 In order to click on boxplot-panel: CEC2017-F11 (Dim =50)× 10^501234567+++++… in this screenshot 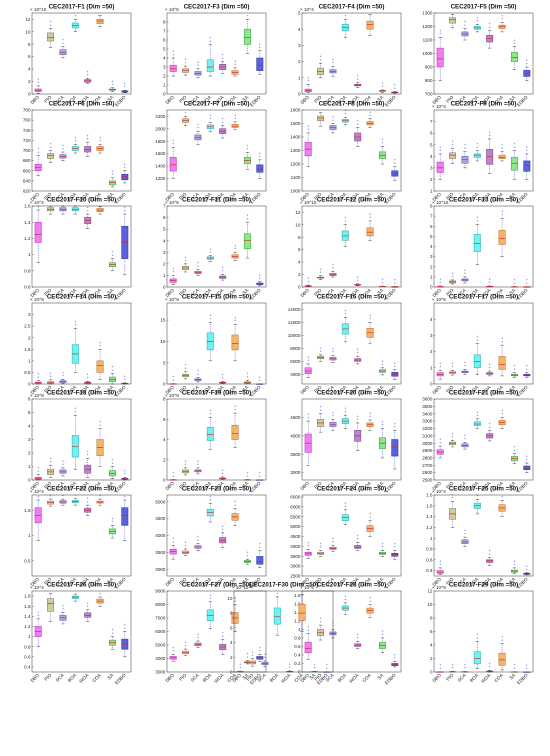, I will do `click(215, 248)`.